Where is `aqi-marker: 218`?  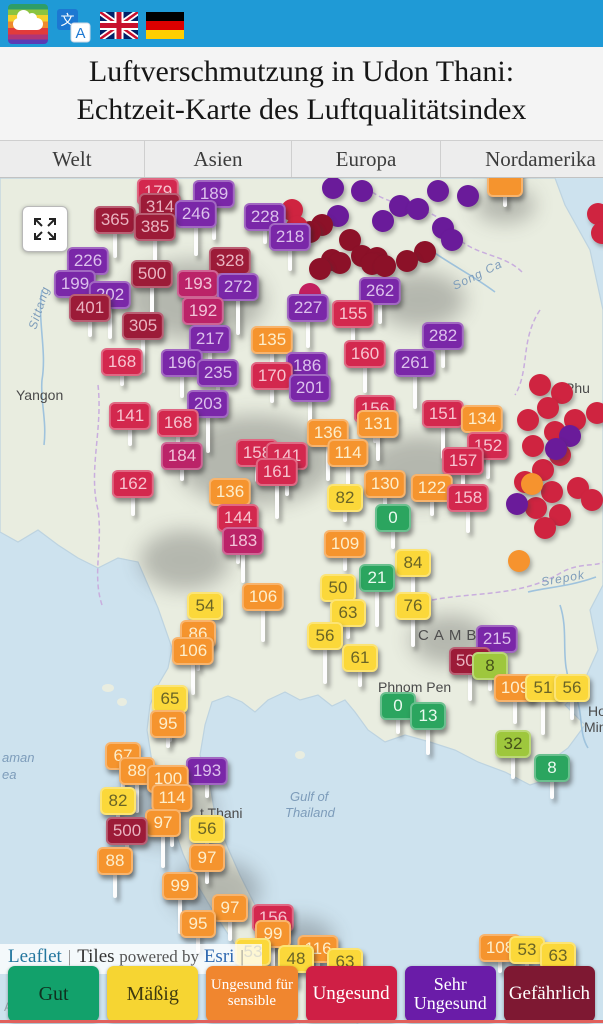
aqi-marker: 218 is located at coordinates (290, 237).